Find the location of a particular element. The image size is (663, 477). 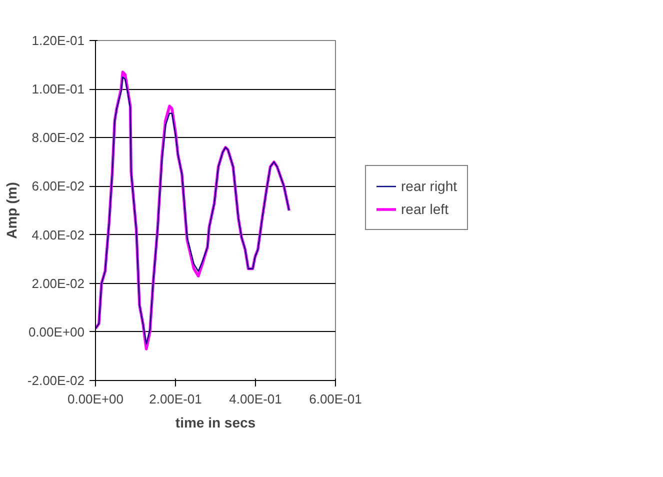

x-tick-label: 0.00E+00 is located at coordinates (95, 399).